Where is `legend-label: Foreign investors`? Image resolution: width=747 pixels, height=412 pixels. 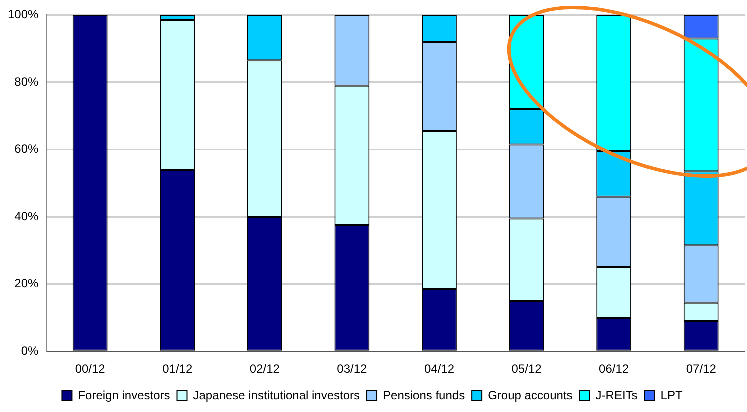
legend-label: Foreign investors is located at coordinates (124, 395).